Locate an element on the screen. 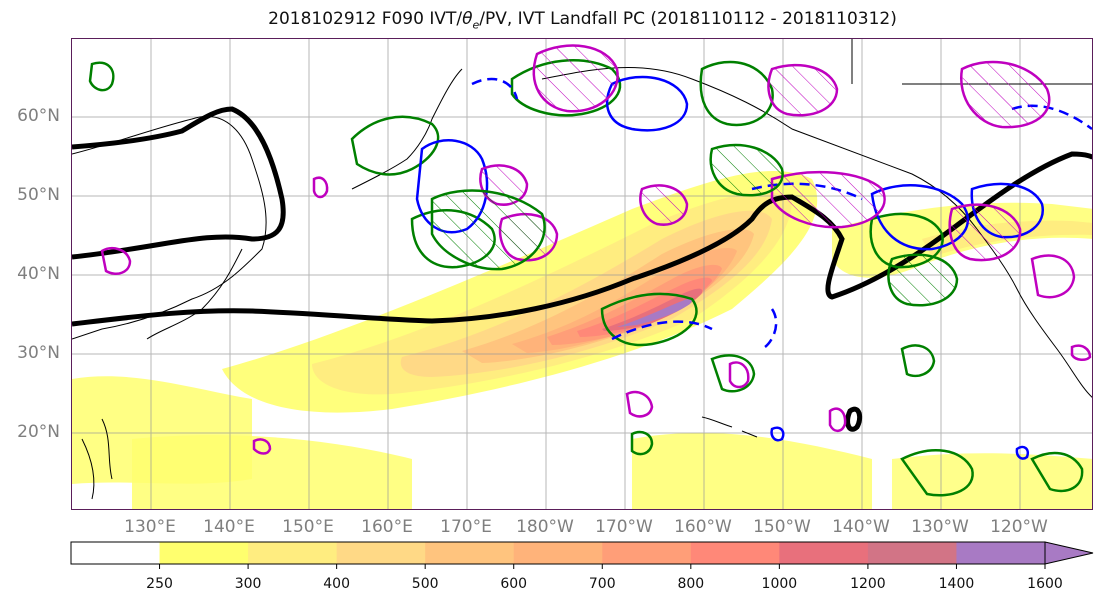 The height and width of the screenshot is (603, 1105). hawaii-islands is located at coordinates (729, 427).